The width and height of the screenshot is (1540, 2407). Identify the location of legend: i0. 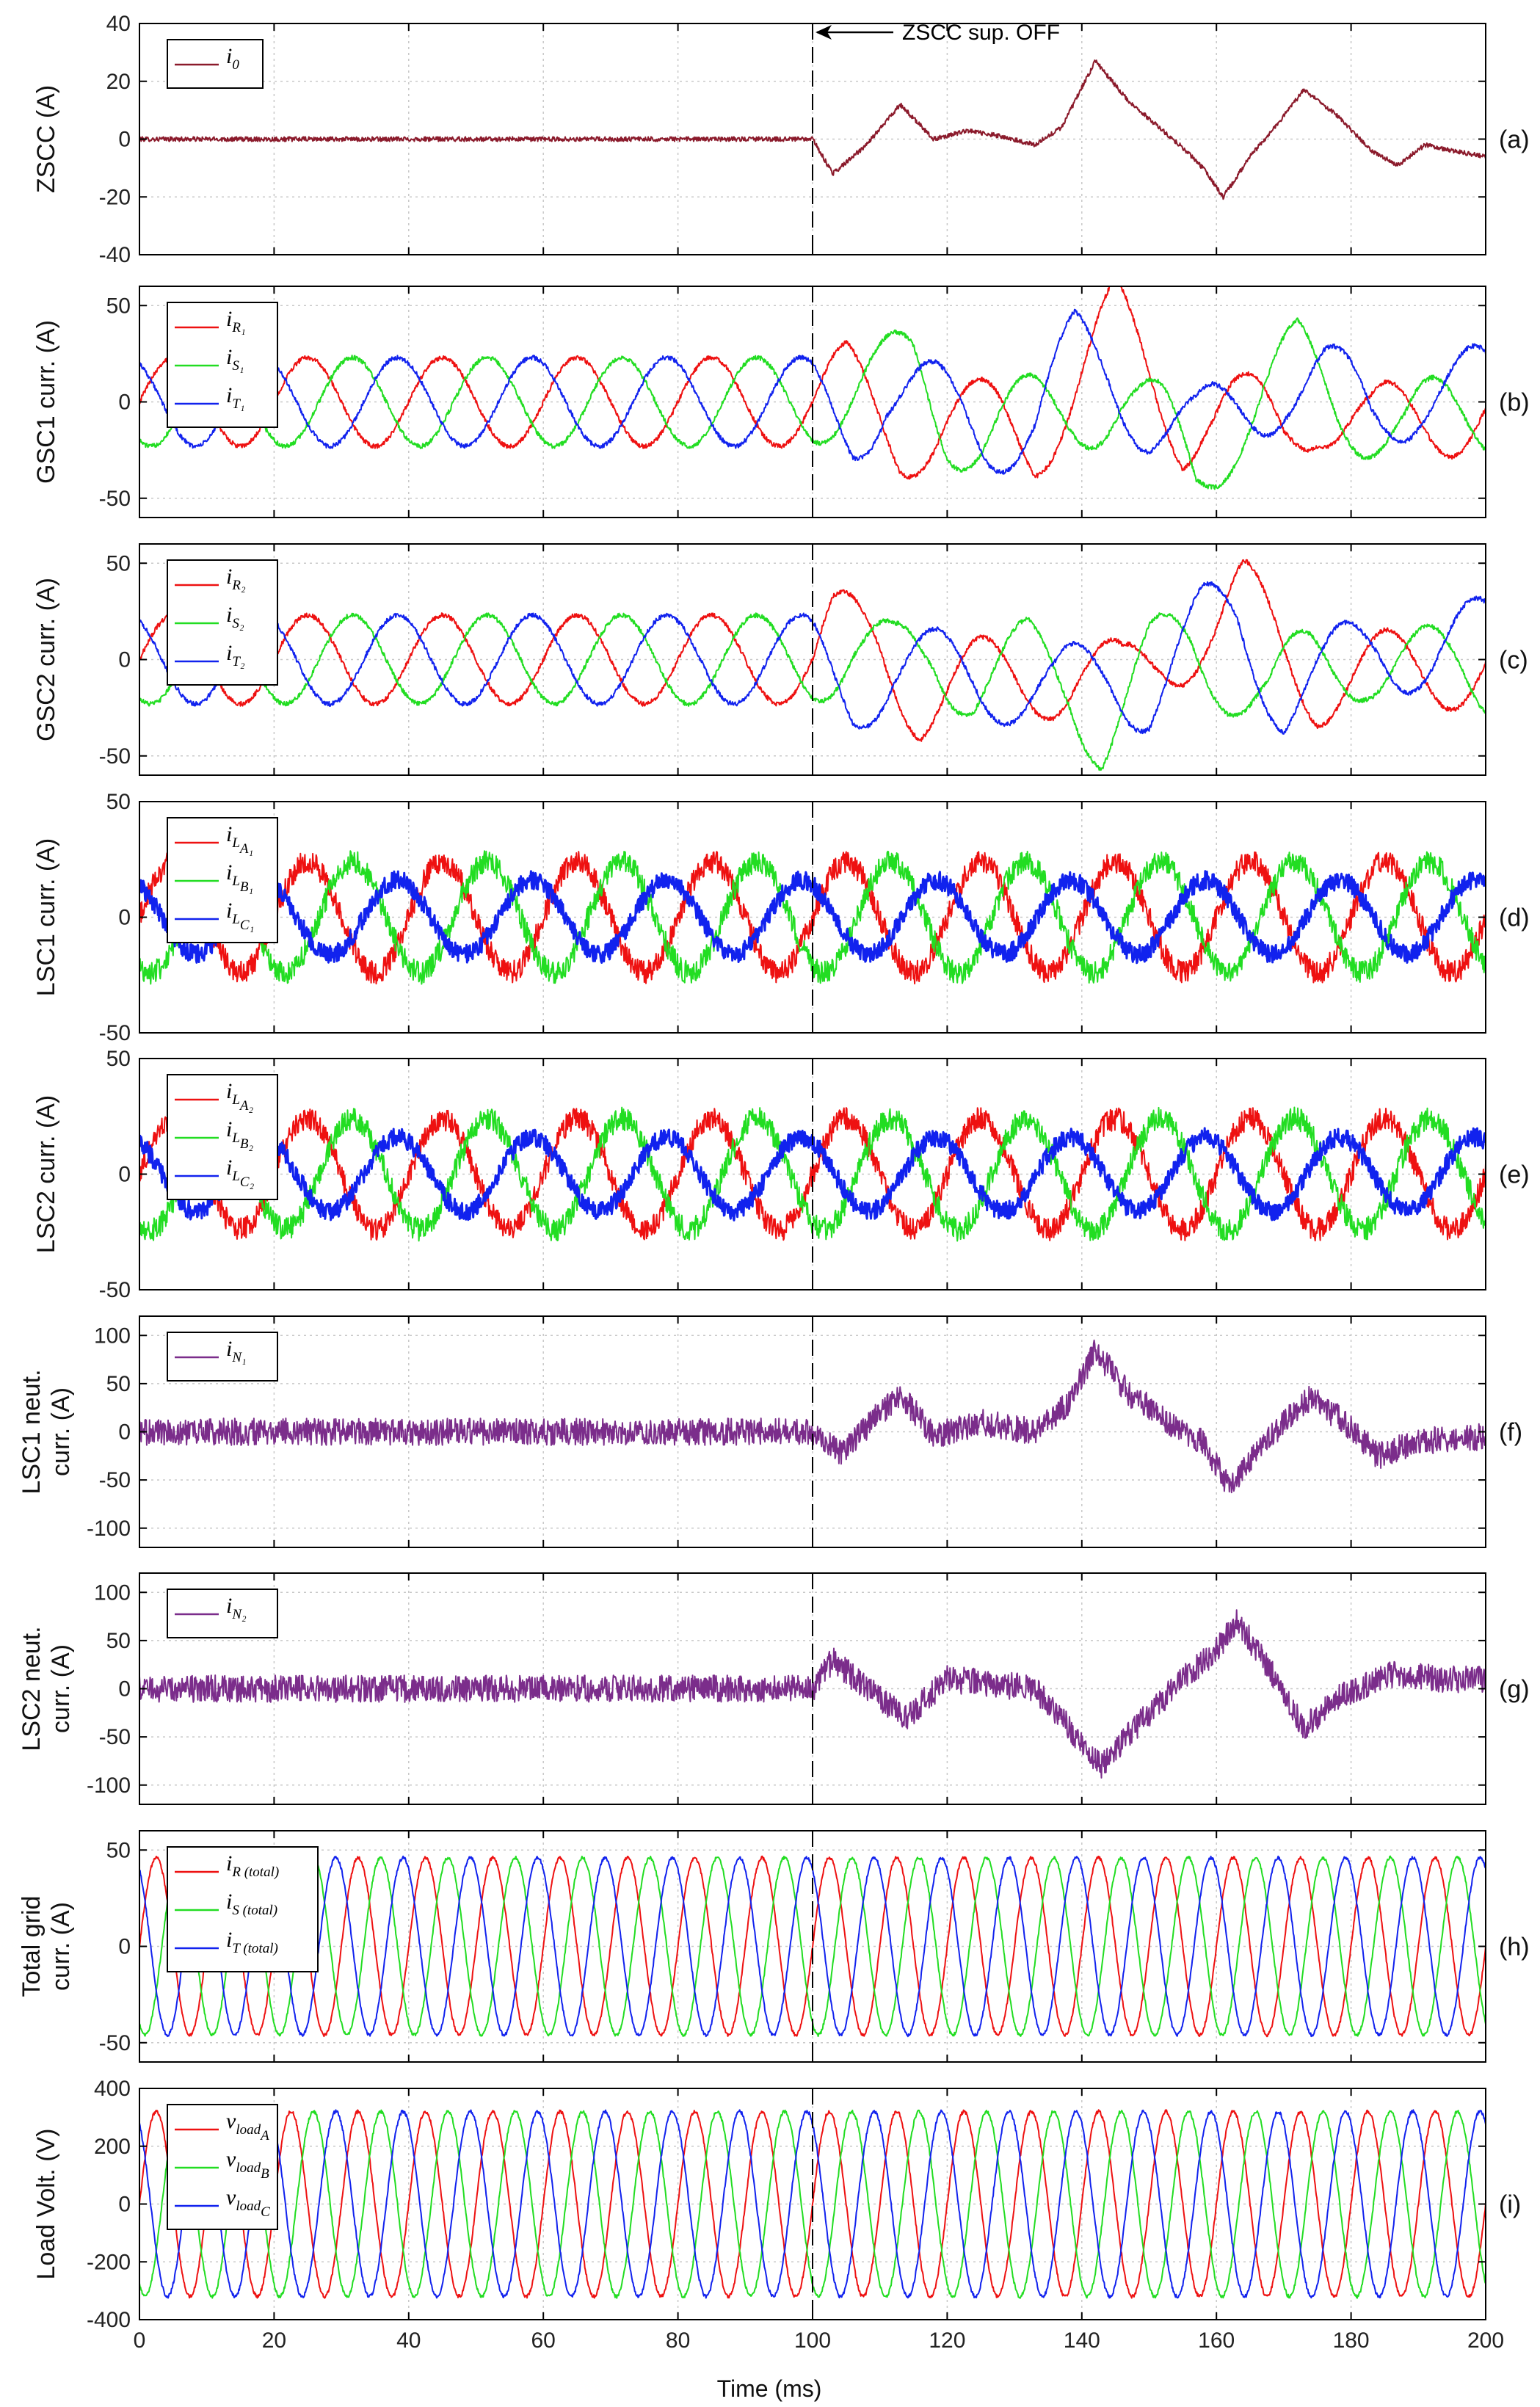
(216, 64).